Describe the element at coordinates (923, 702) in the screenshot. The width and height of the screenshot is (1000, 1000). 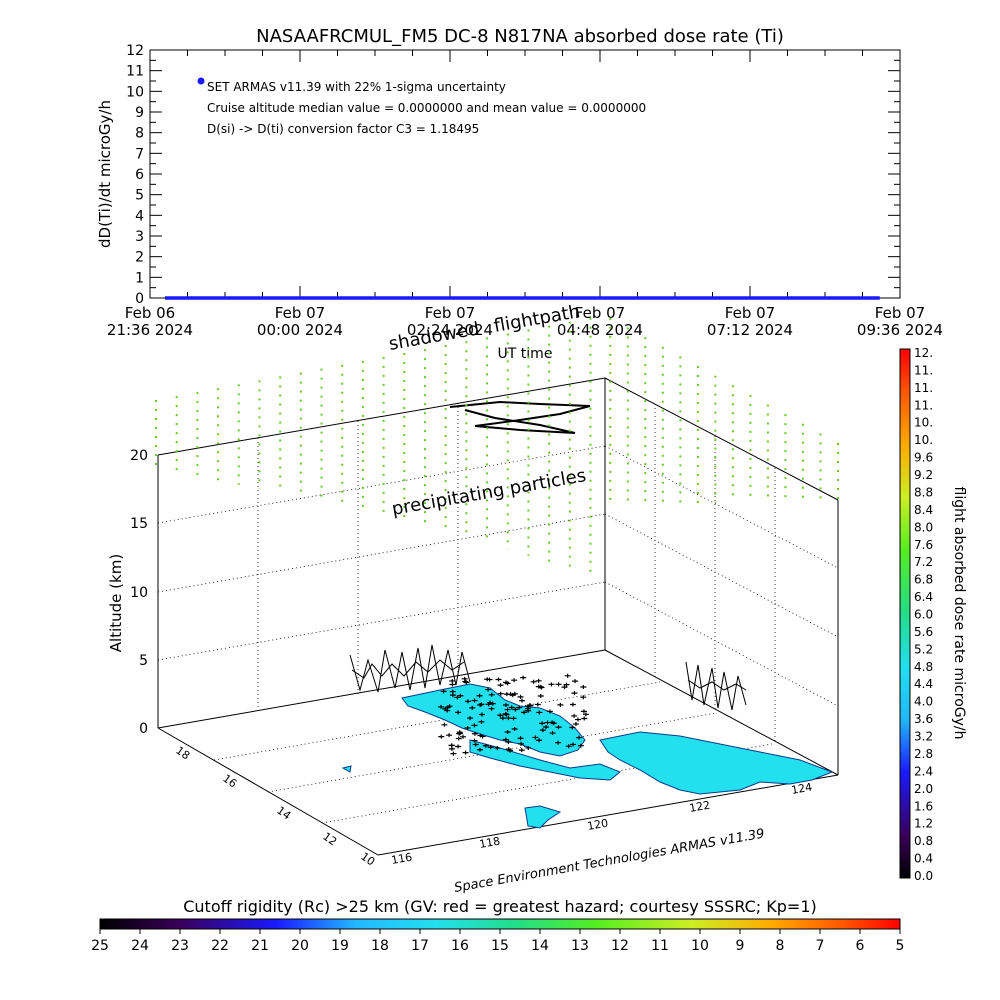
I see `colorbar-tick-label: 4.0` at that location.